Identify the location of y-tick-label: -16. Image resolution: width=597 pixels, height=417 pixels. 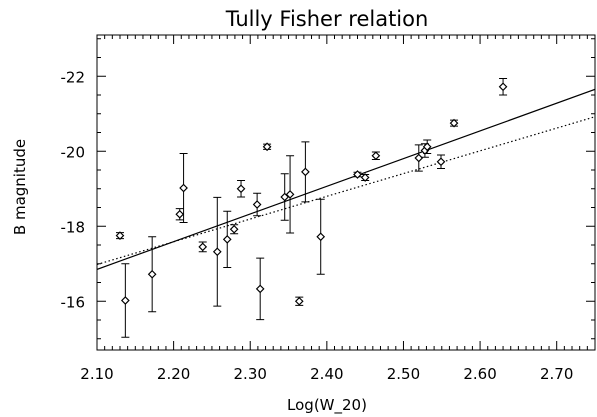
(73, 302).